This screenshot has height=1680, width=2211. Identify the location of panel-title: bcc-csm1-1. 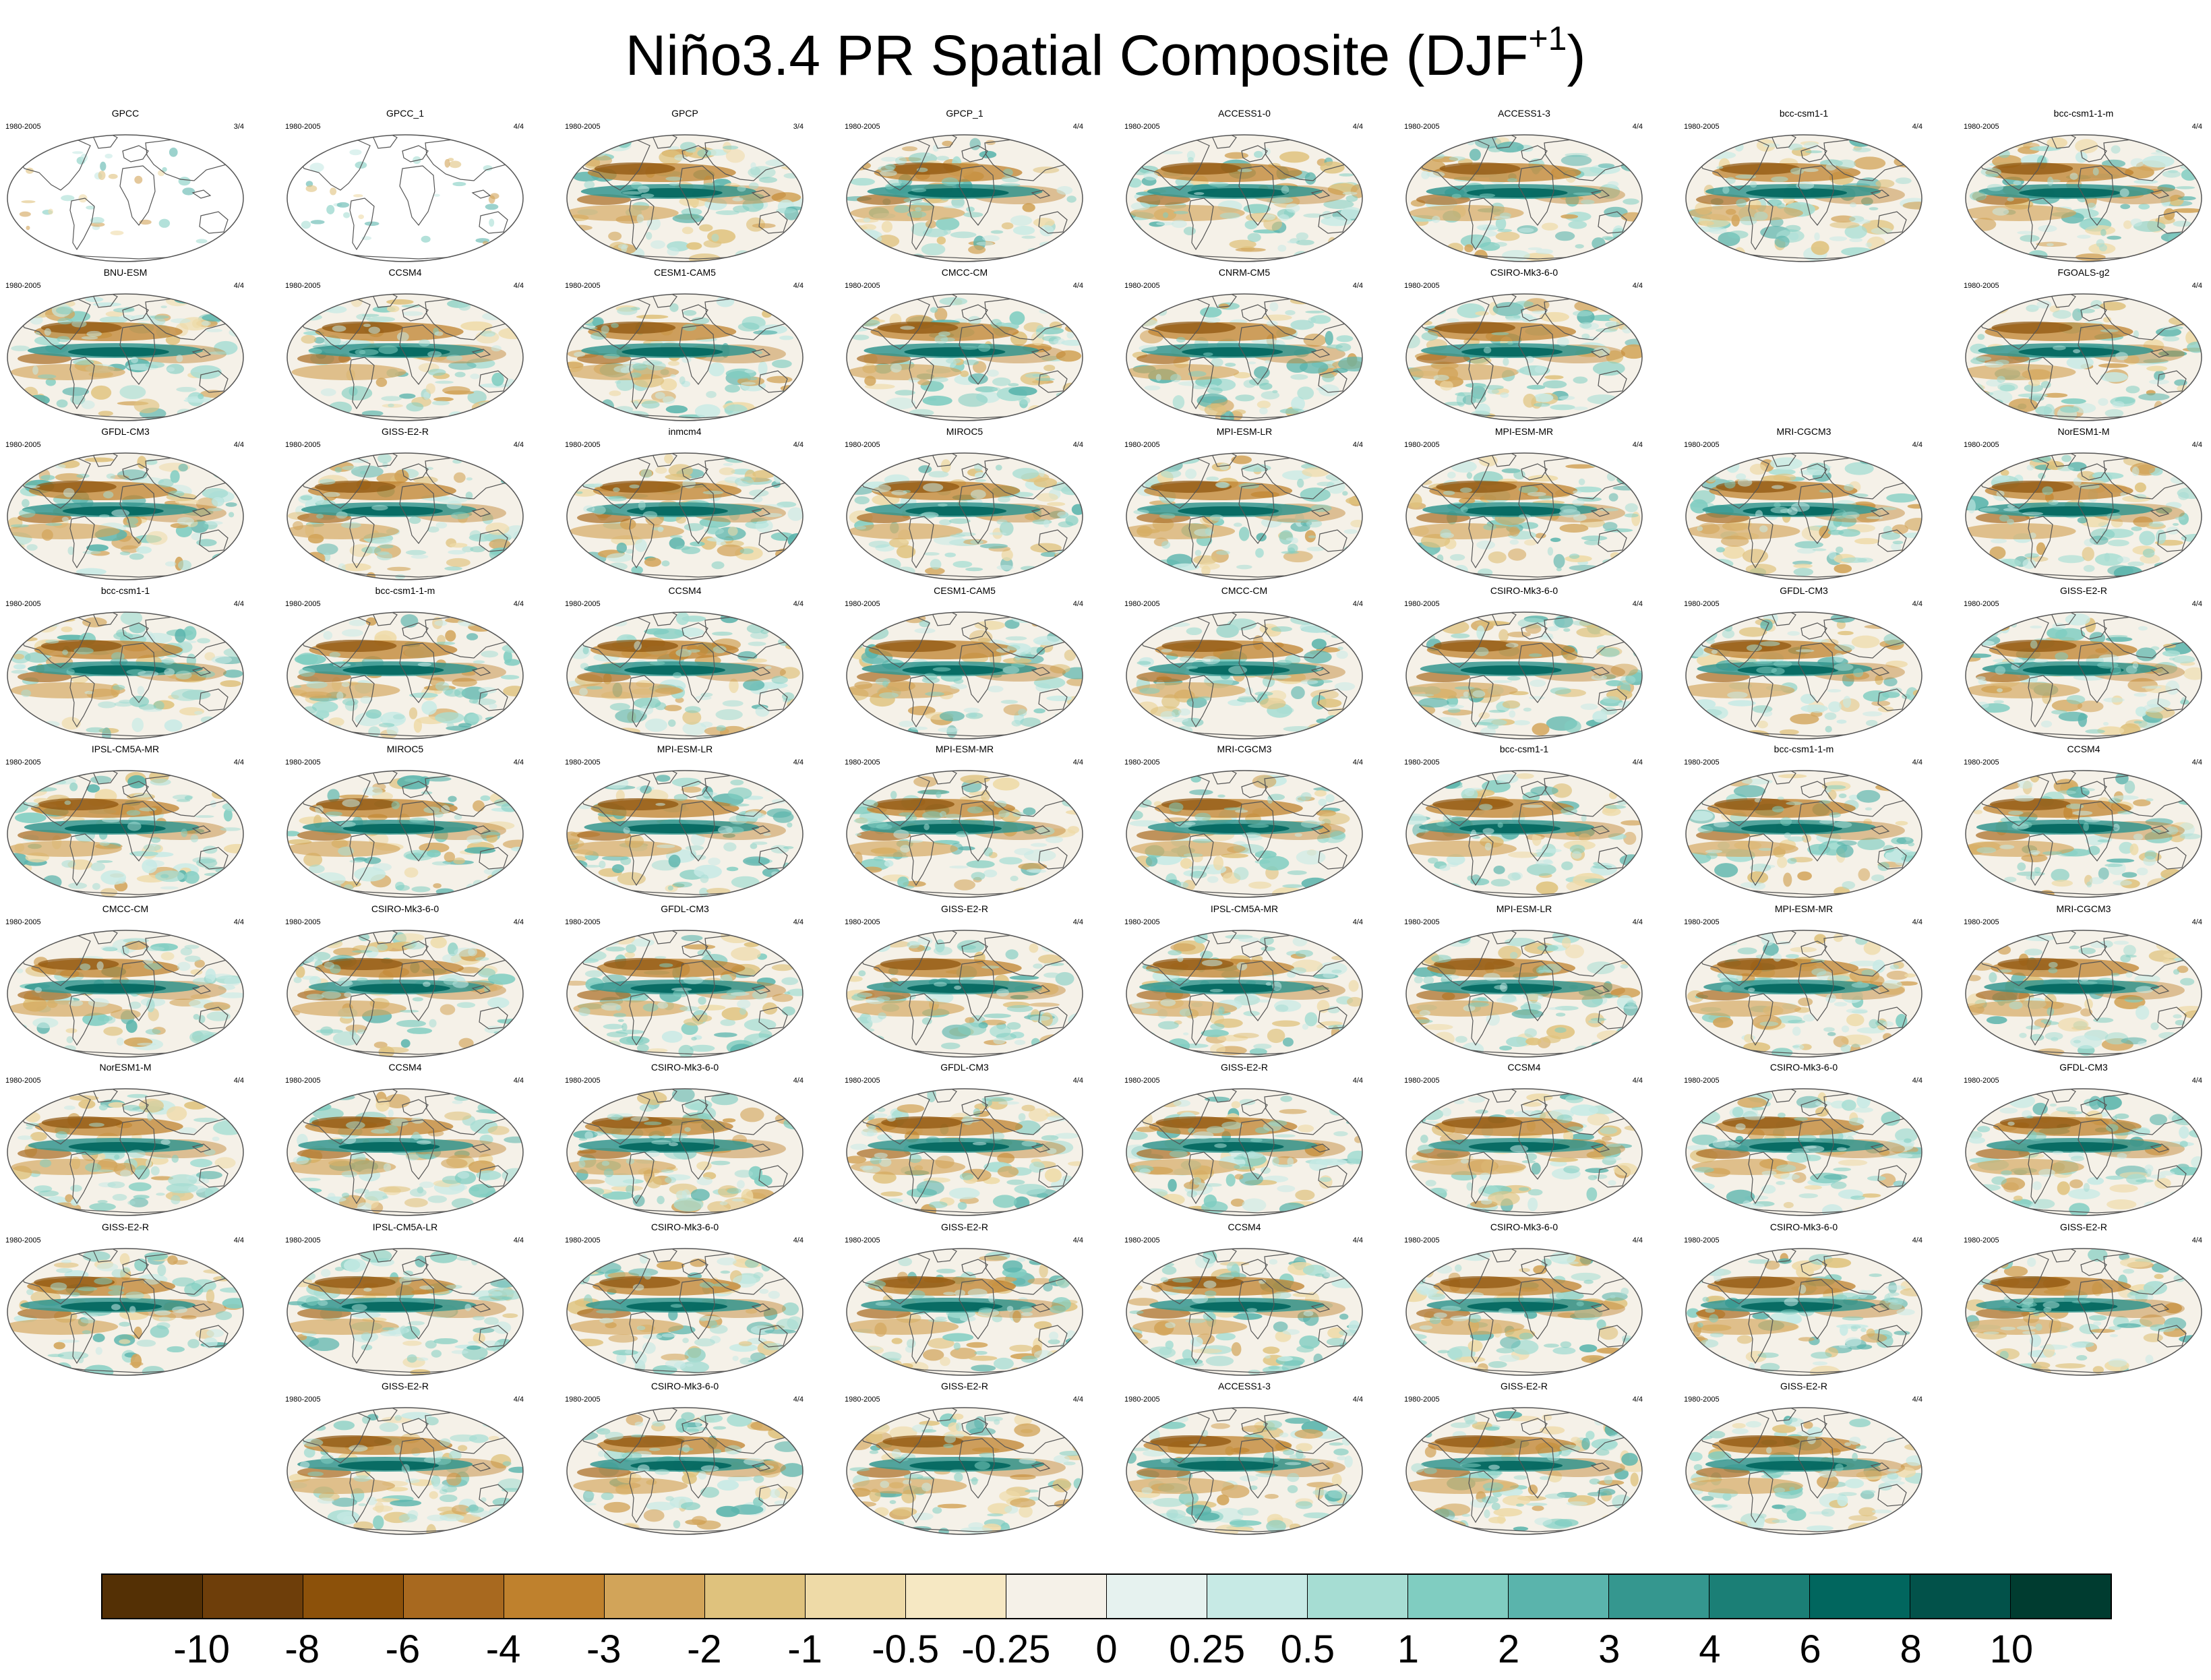
(125, 590).